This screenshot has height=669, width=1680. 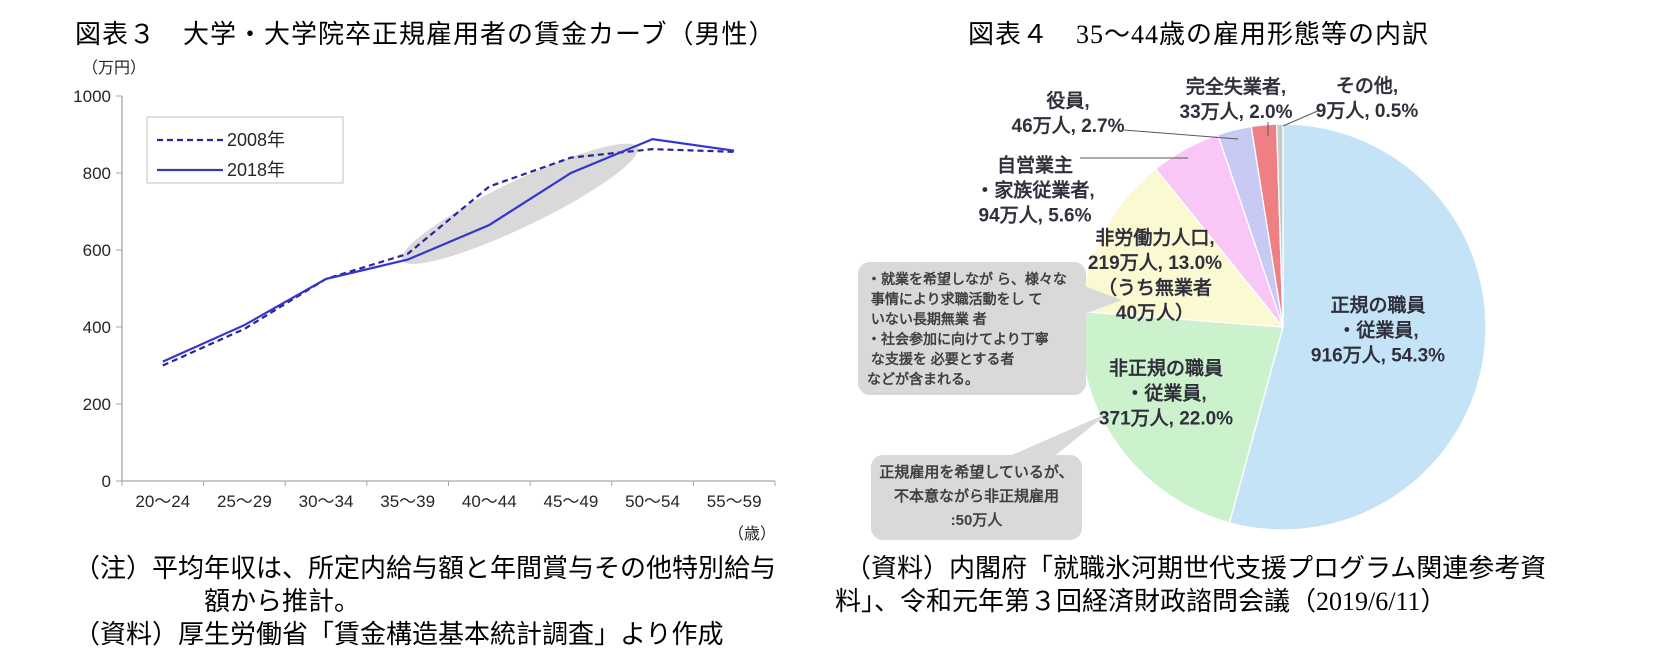 I want to click on pie-label-regular-employees: 正規の職員 ・従業員, 916万人, 54.3%, so click(x=1378, y=331).